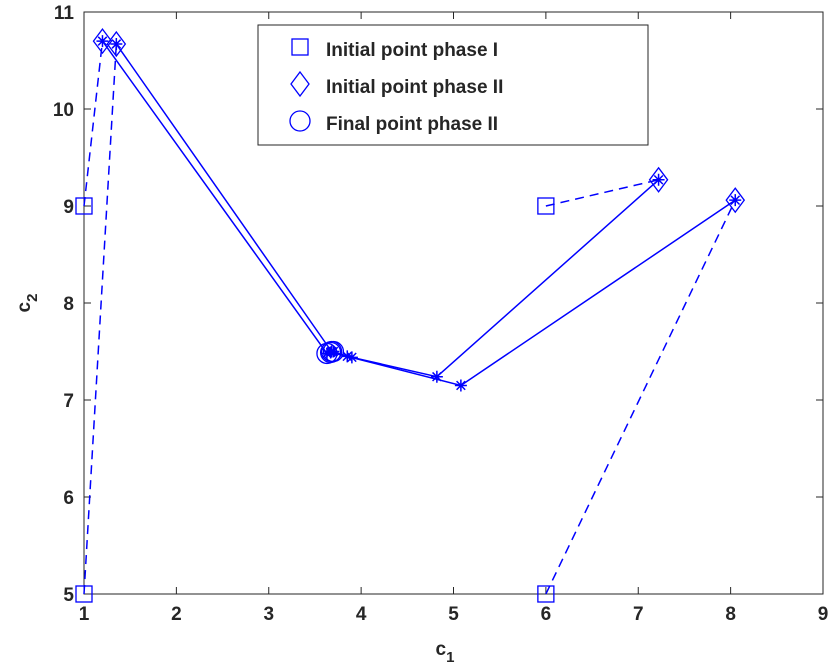 This screenshot has width=830, height=671. What do you see at coordinates (68, 595) in the screenshot?
I see `y-tick-label: 5` at bounding box center [68, 595].